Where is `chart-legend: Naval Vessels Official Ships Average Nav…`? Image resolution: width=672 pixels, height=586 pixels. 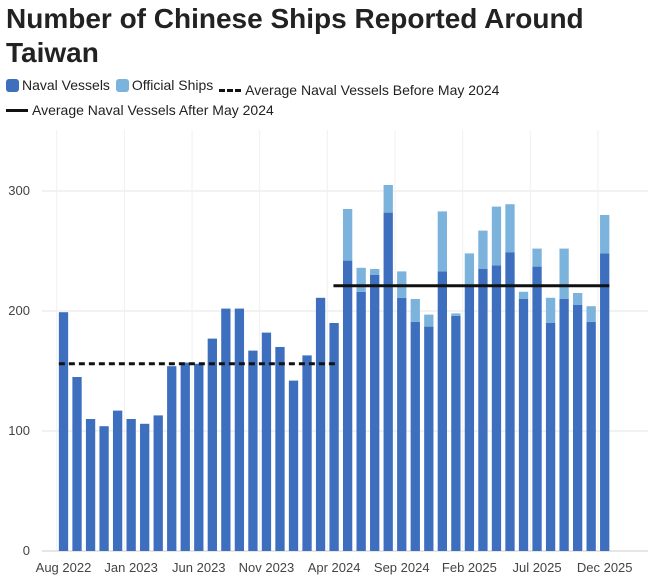
chart-legend: Naval Vessels Official Ships Average Nav… is located at coordinates (286, 98).